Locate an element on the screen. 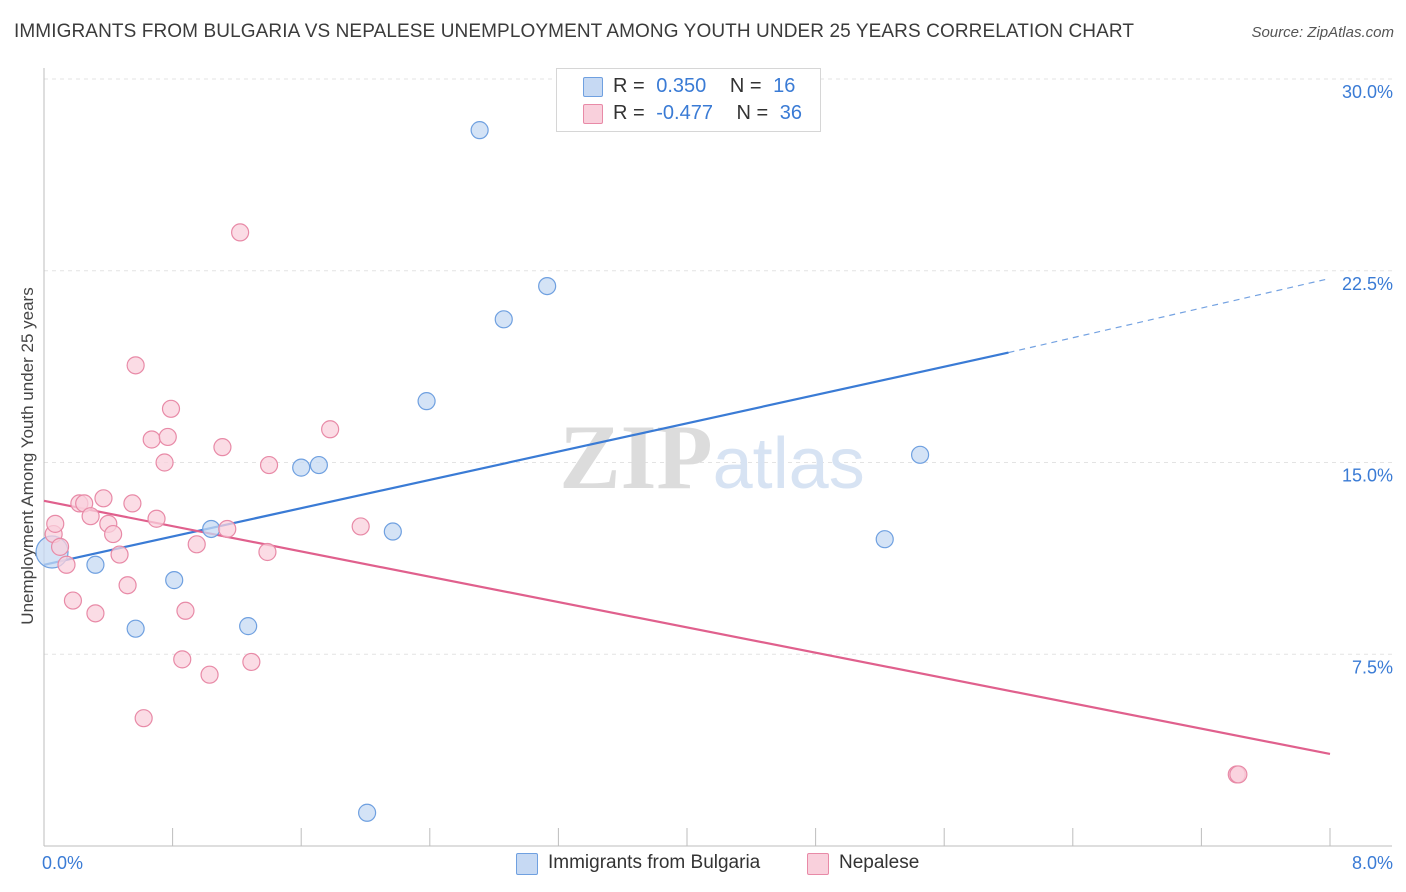 The image size is (1406, 892). legend: R = 0.350 N = 16 R = -0.477 N = 36 is located at coordinates (688, 100).